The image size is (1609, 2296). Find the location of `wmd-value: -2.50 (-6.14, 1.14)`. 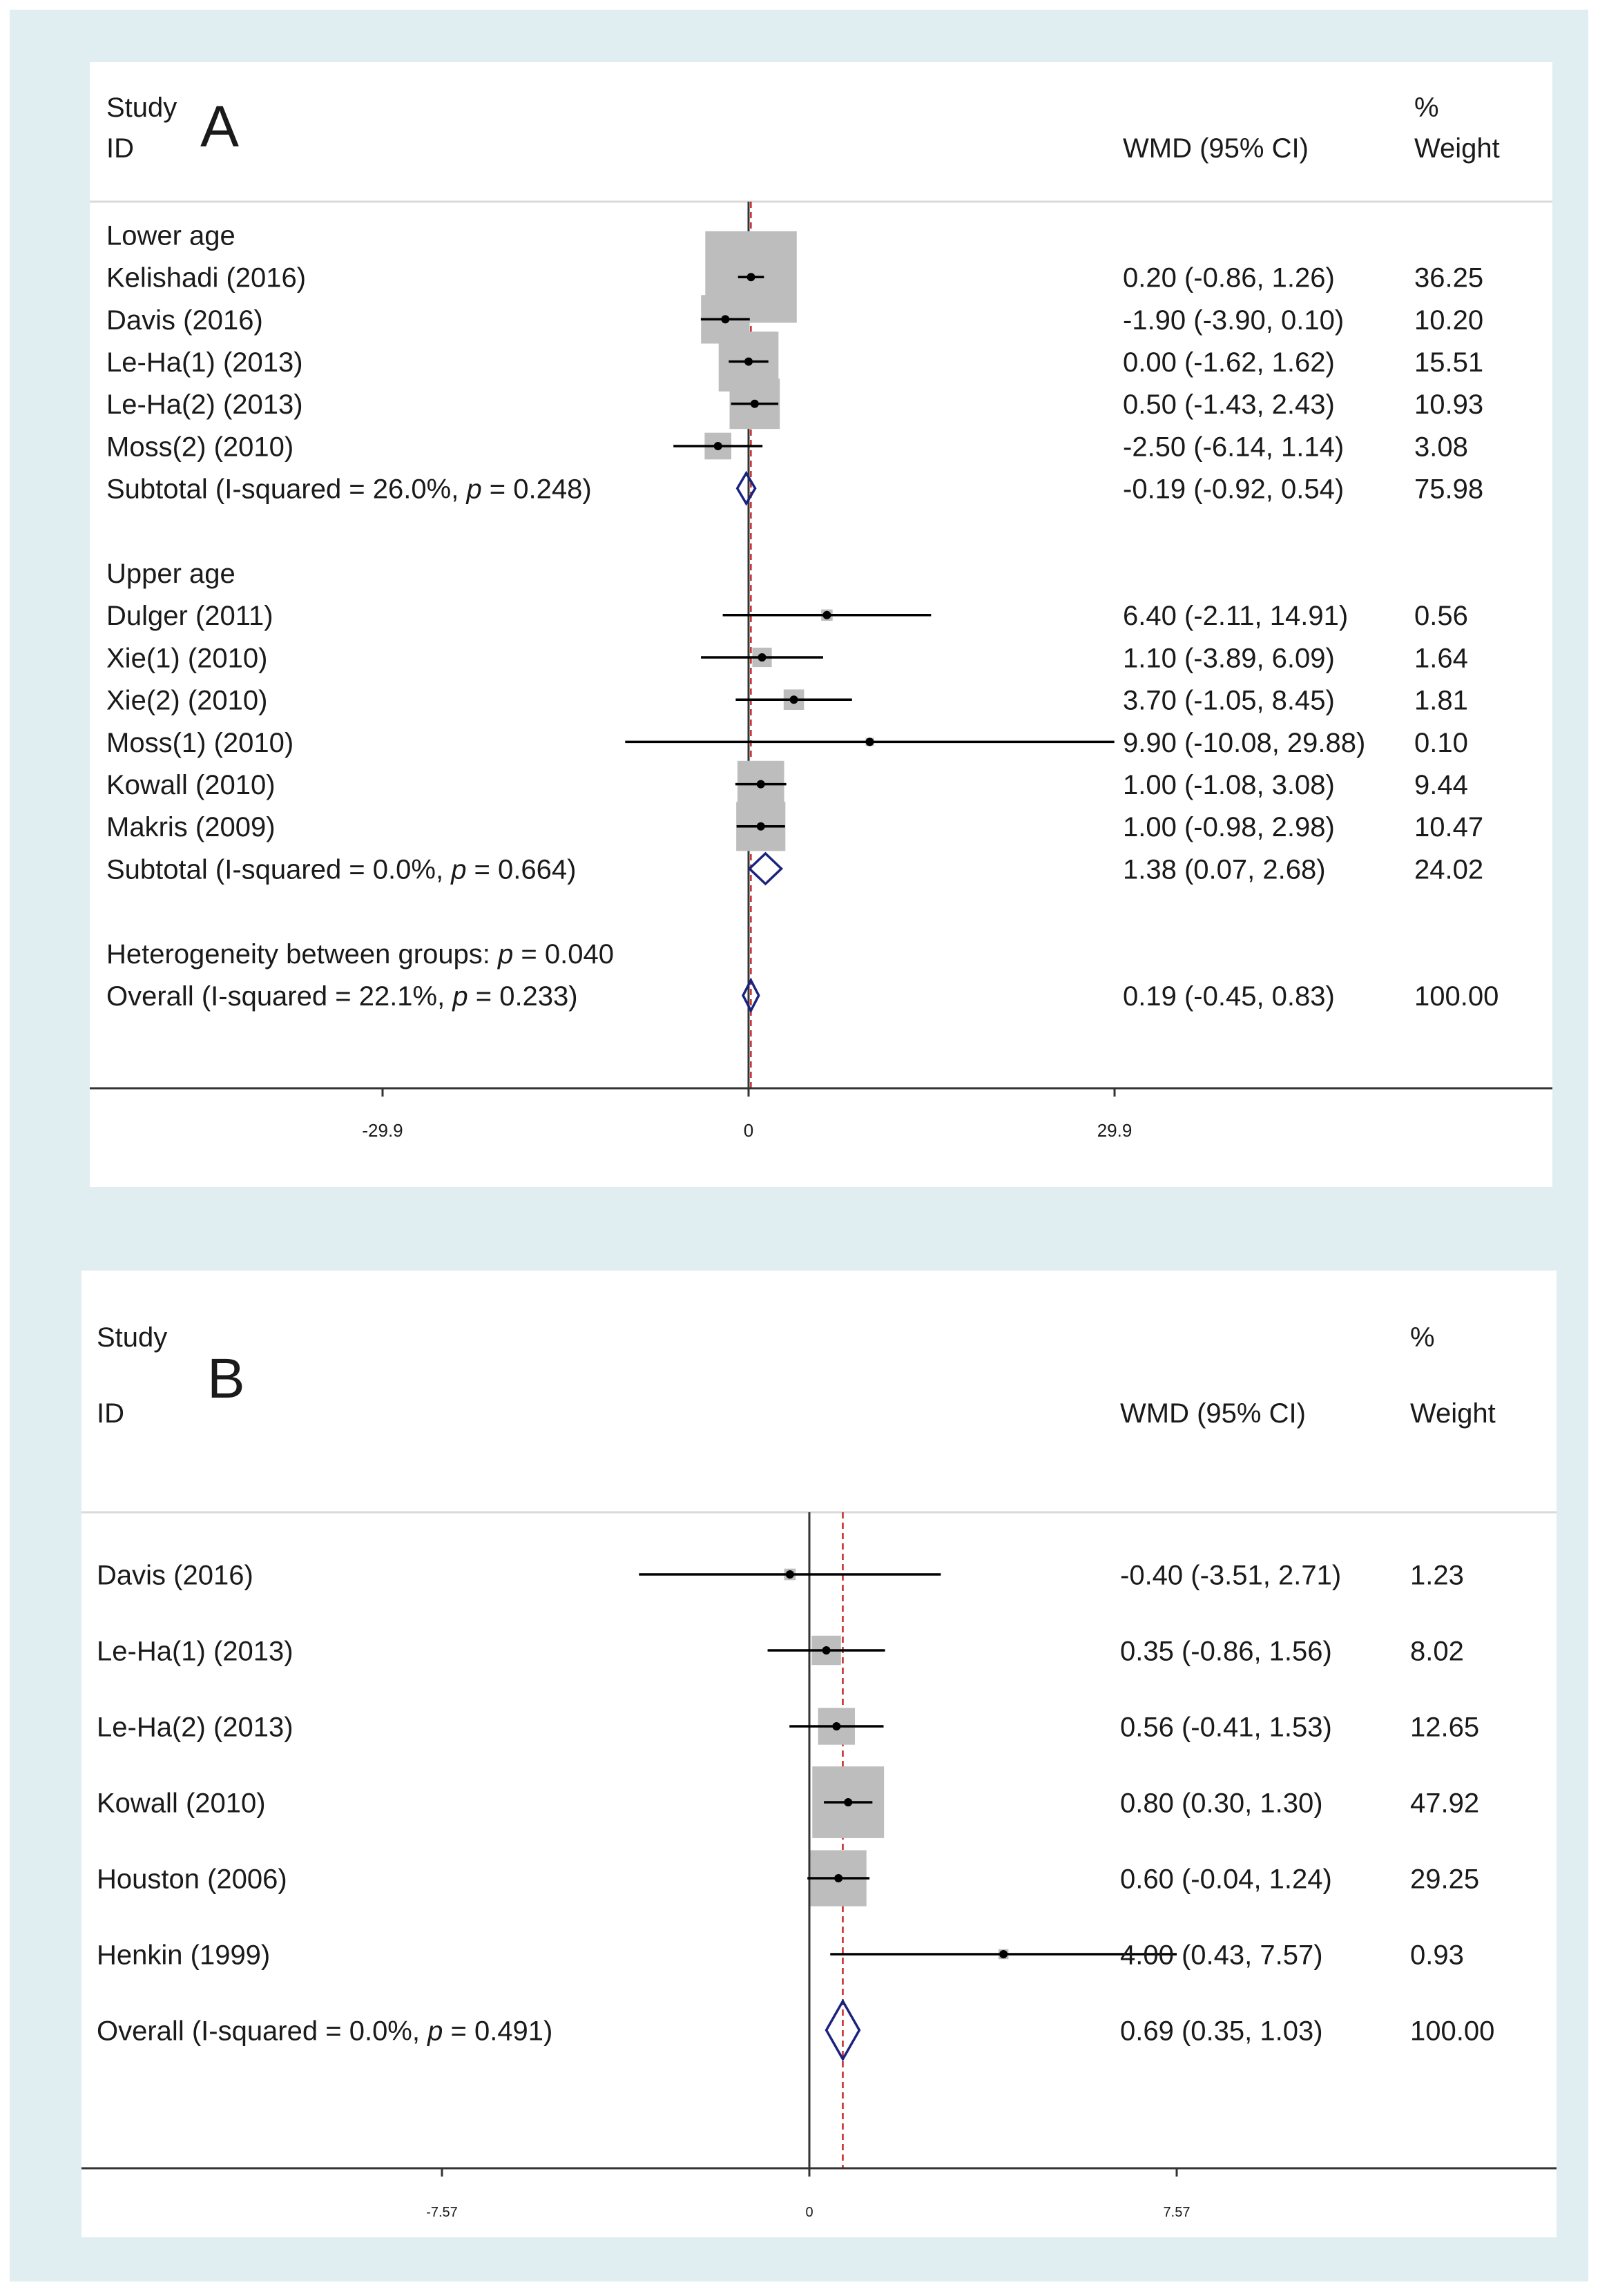

wmd-value: -2.50 (-6.14, 1.14) is located at coordinates (1233, 447).